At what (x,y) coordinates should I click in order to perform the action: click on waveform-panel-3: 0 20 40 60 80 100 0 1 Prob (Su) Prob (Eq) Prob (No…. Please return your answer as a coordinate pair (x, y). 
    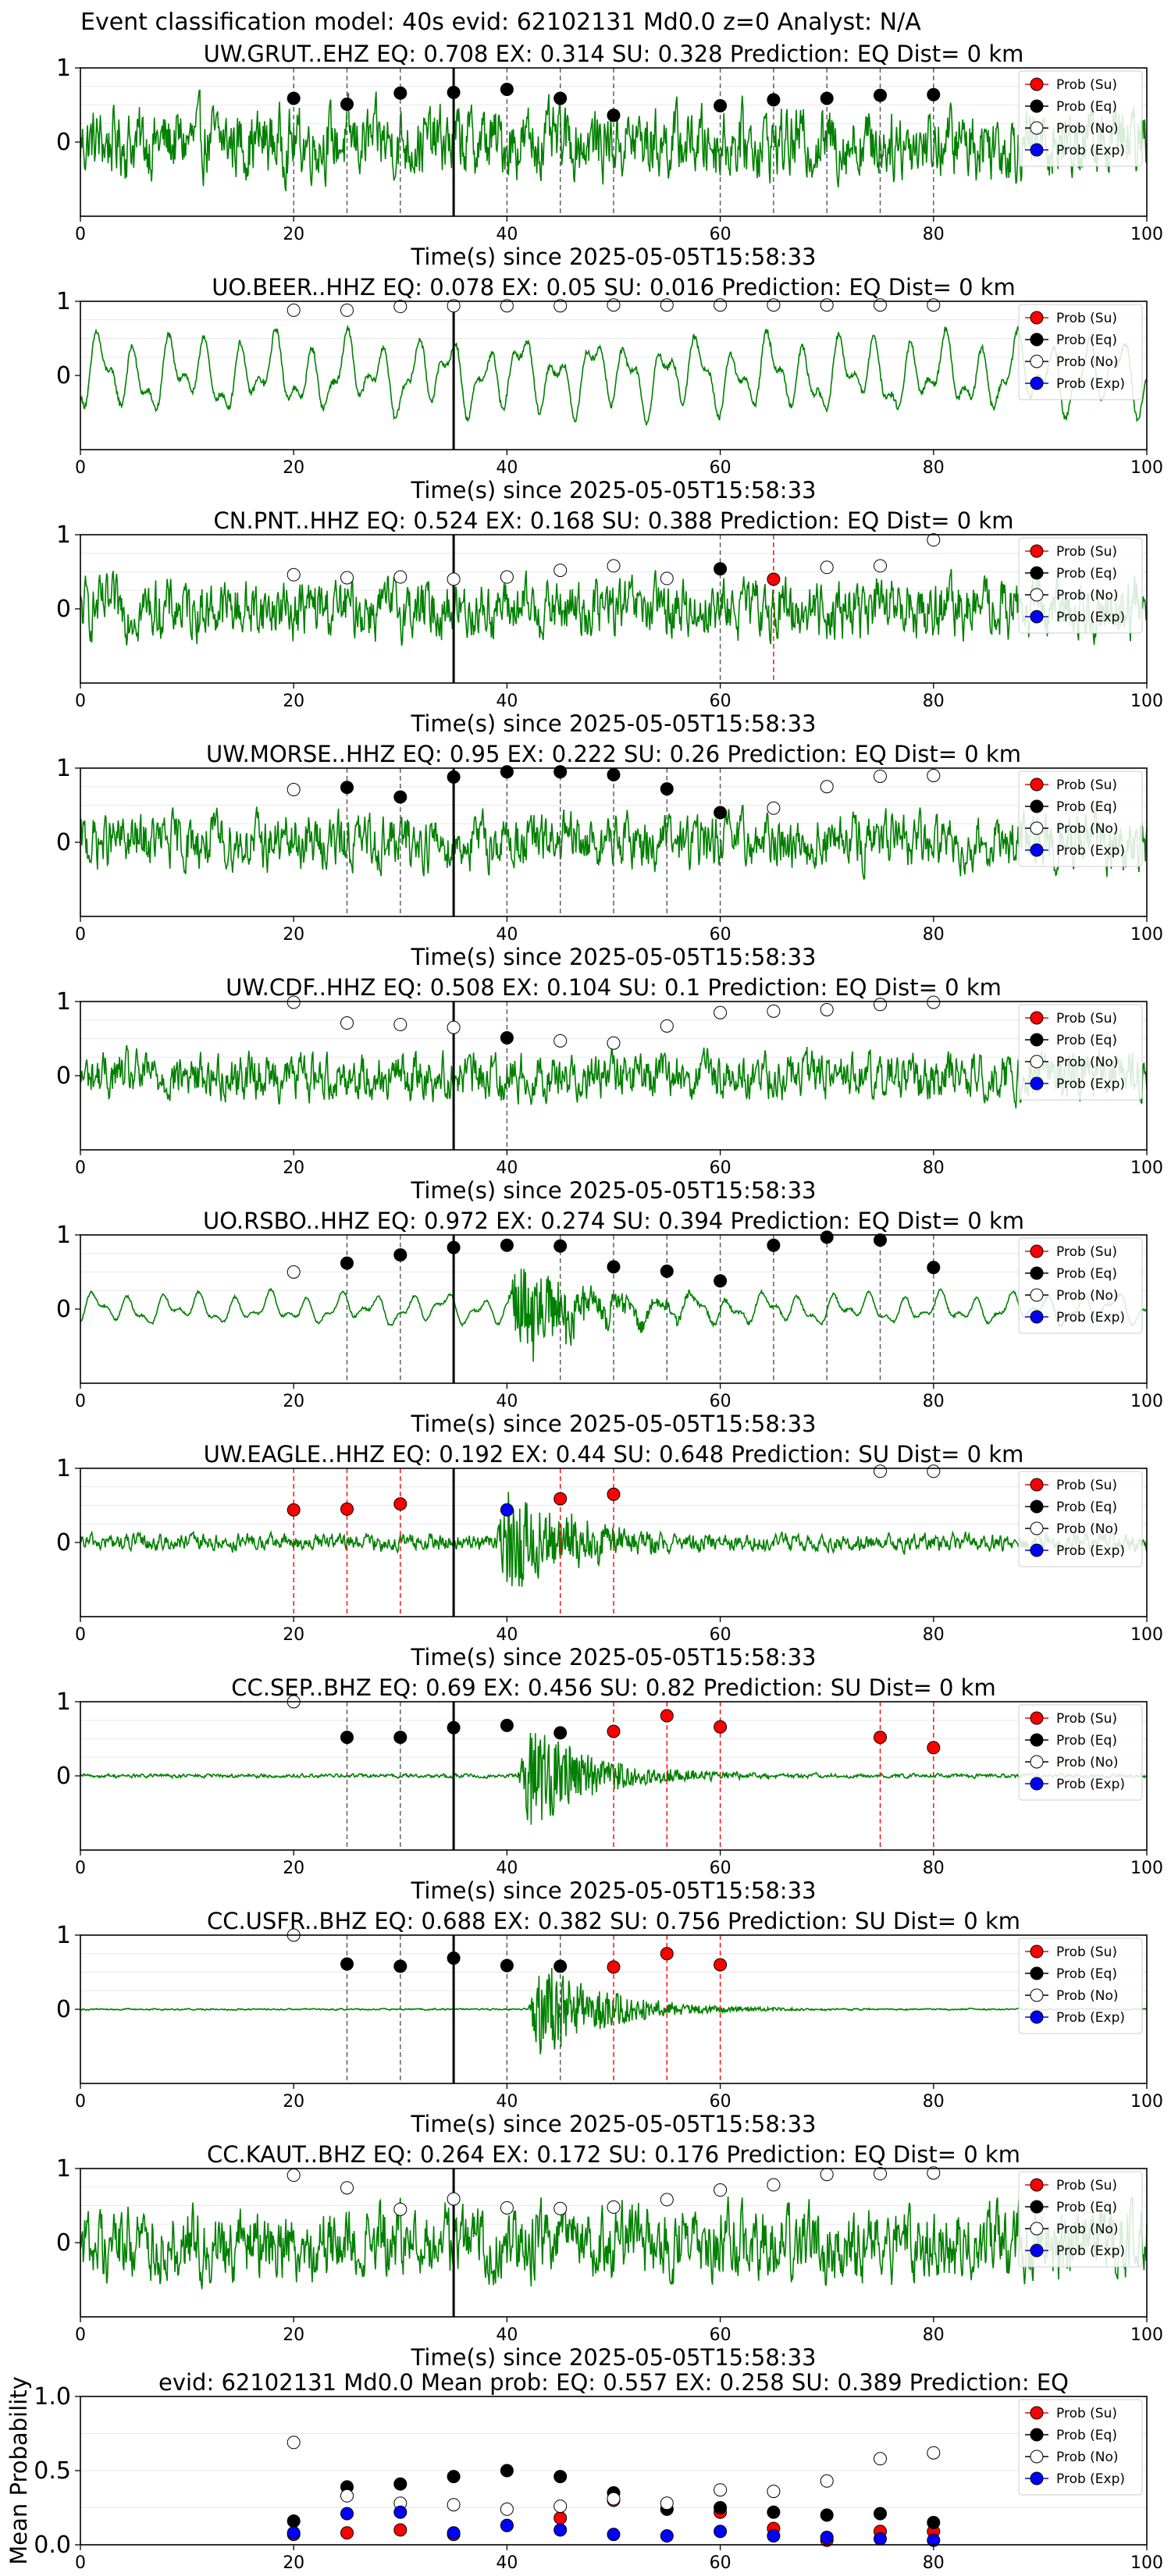
    Looking at the image, I should click on (609, 855).